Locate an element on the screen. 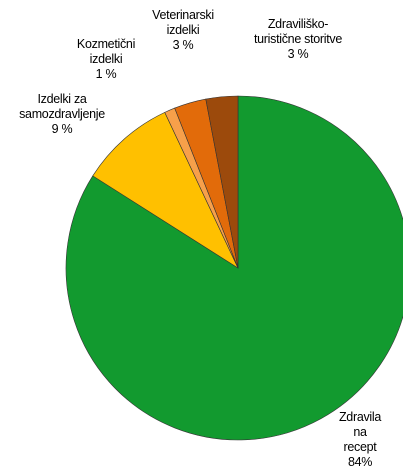 This screenshot has height=468, width=403. slice-label: Izdelki za samozdravljenje 9 % is located at coordinates (62, 114).